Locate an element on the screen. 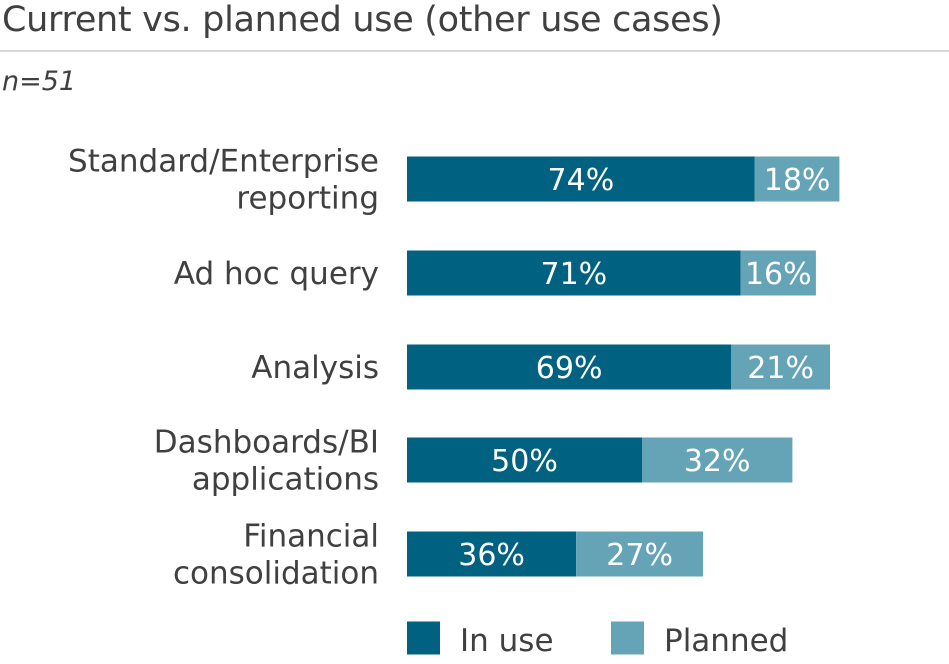 The height and width of the screenshot is (664, 949). legend-swatch-planned is located at coordinates (627, 638).